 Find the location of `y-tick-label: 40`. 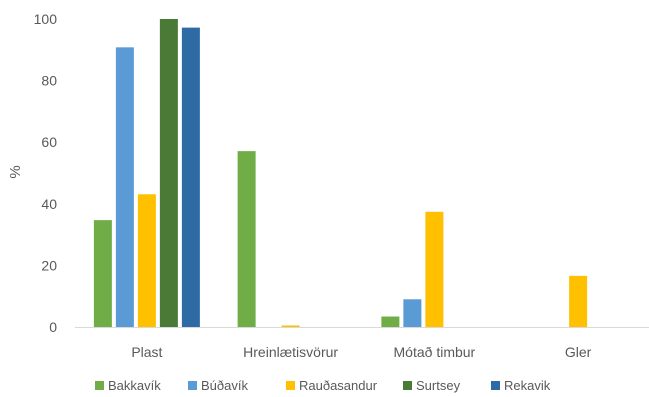

y-tick-label: 40 is located at coordinates (49, 204).